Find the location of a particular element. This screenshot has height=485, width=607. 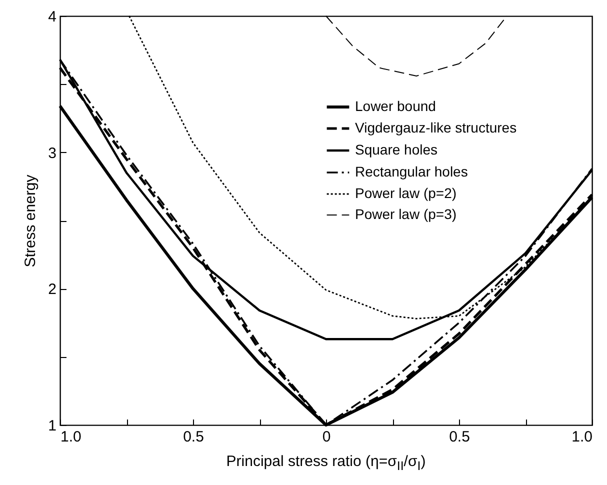

legend-label: Square holes is located at coordinates (396, 150).